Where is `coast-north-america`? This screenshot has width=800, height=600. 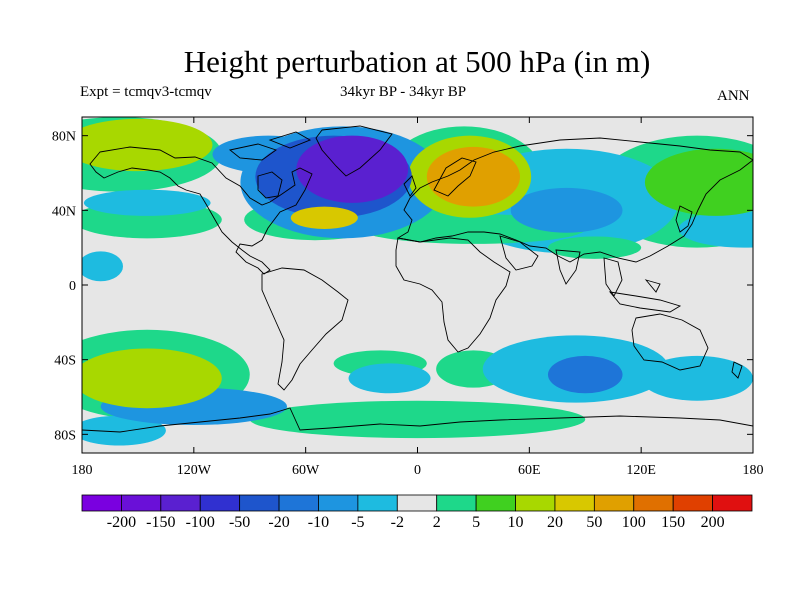
coast-north-america is located at coordinates (201, 210).